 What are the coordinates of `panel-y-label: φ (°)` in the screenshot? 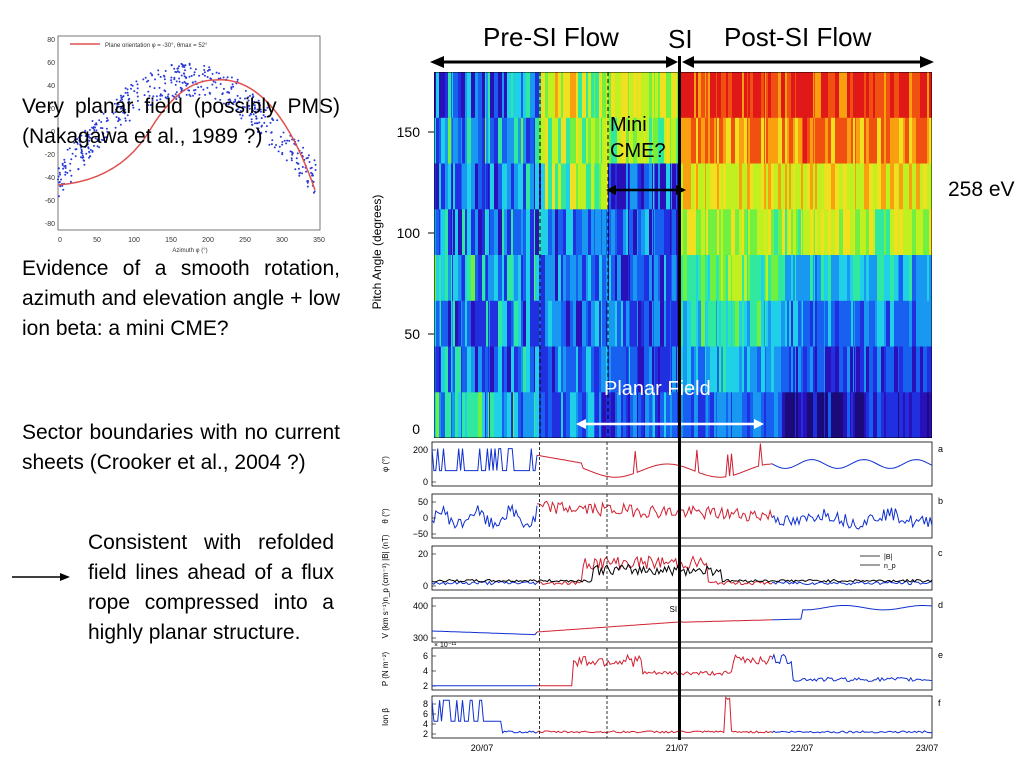 It's located at (385, 464).